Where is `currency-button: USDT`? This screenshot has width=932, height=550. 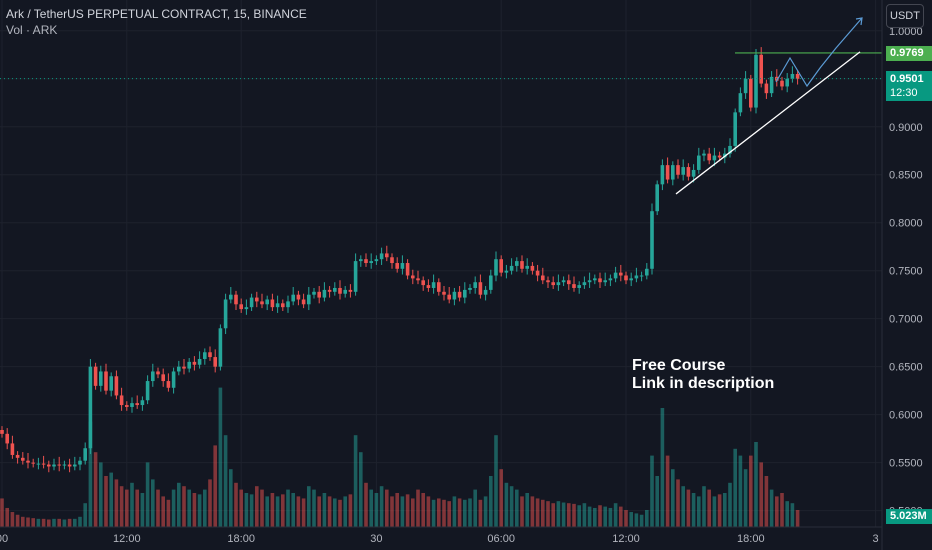
currency-button: USDT is located at coordinates (905, 16).